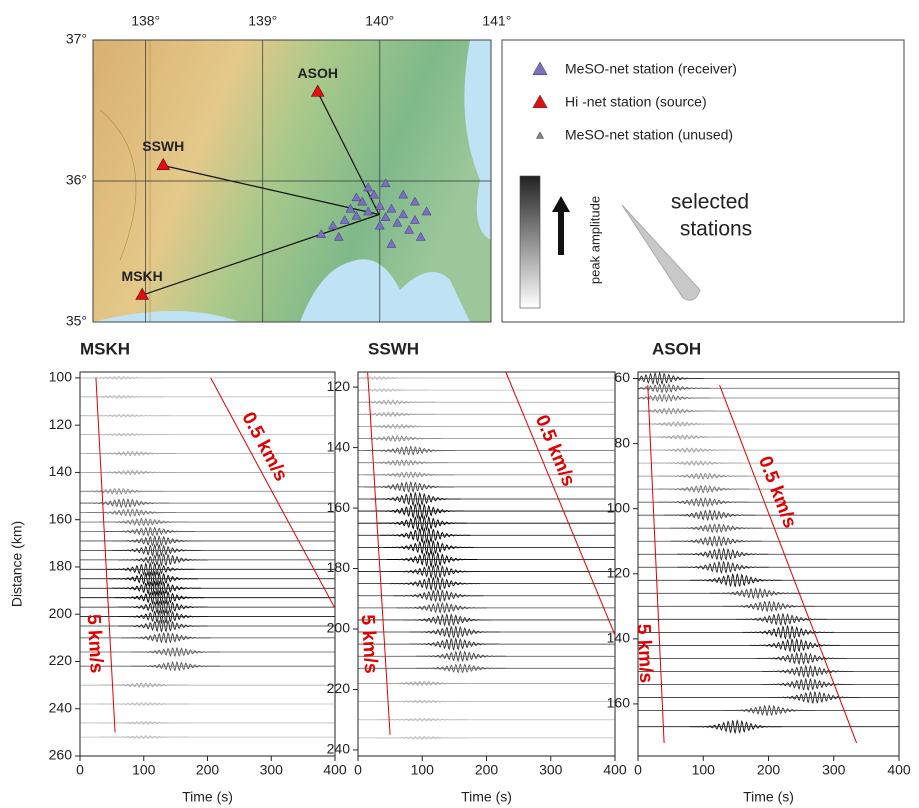 The image size is (919, 808). What do you see at coordinates (369, 644) in the screenshot?
I see `velocity-label: 5 km/s` at bounding box center [369, 644].